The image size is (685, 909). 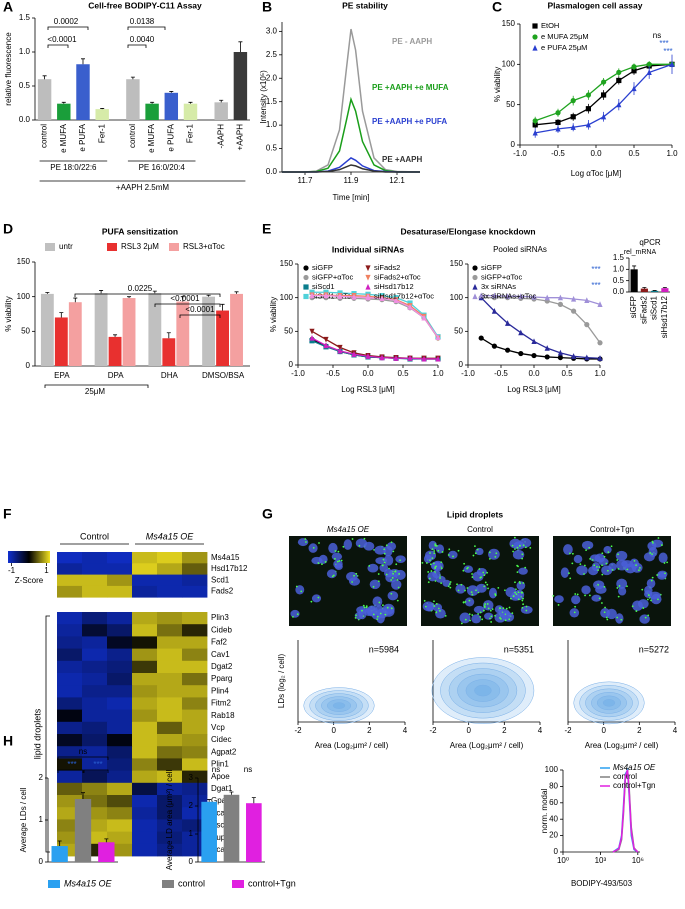 I want to click on y-tick-label: 0.0, so click(x=25, y=119).